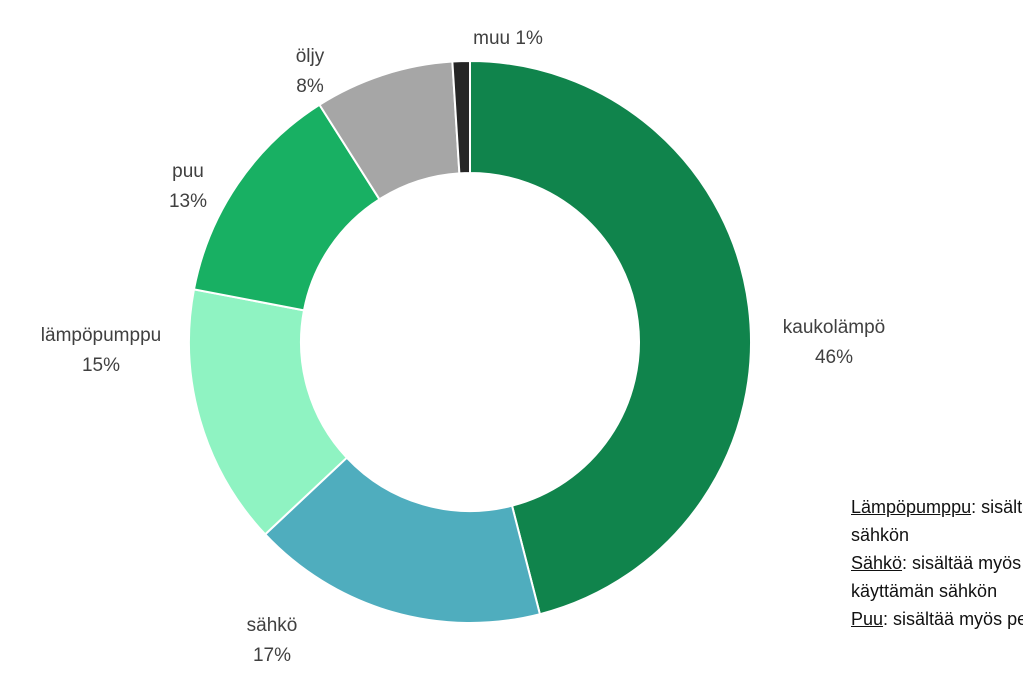 The image size is (1023, 683). What do you see at coordinates (834, 343) in the screenshot?
I see `label-kaukolampo: kaukolämpö 46%` at bounding box center [834, 343].